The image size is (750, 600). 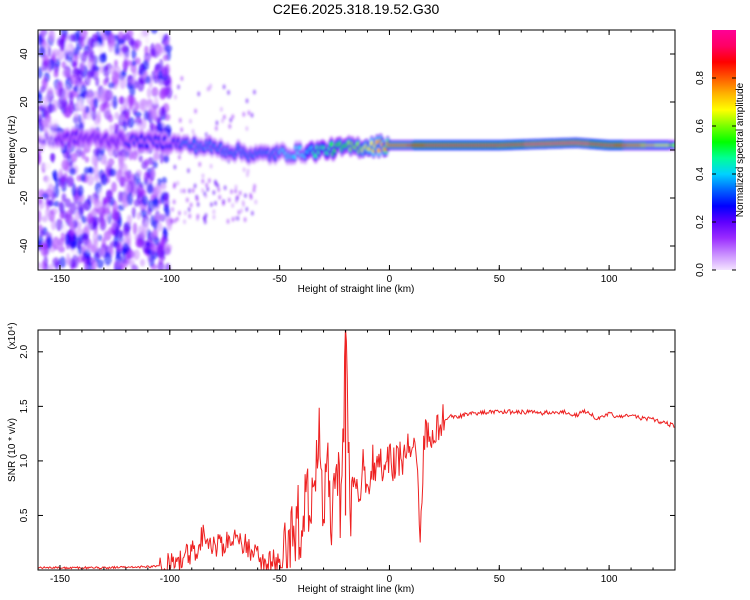 I want to click on x-tick-label: -100, so click(x=170, y=279).